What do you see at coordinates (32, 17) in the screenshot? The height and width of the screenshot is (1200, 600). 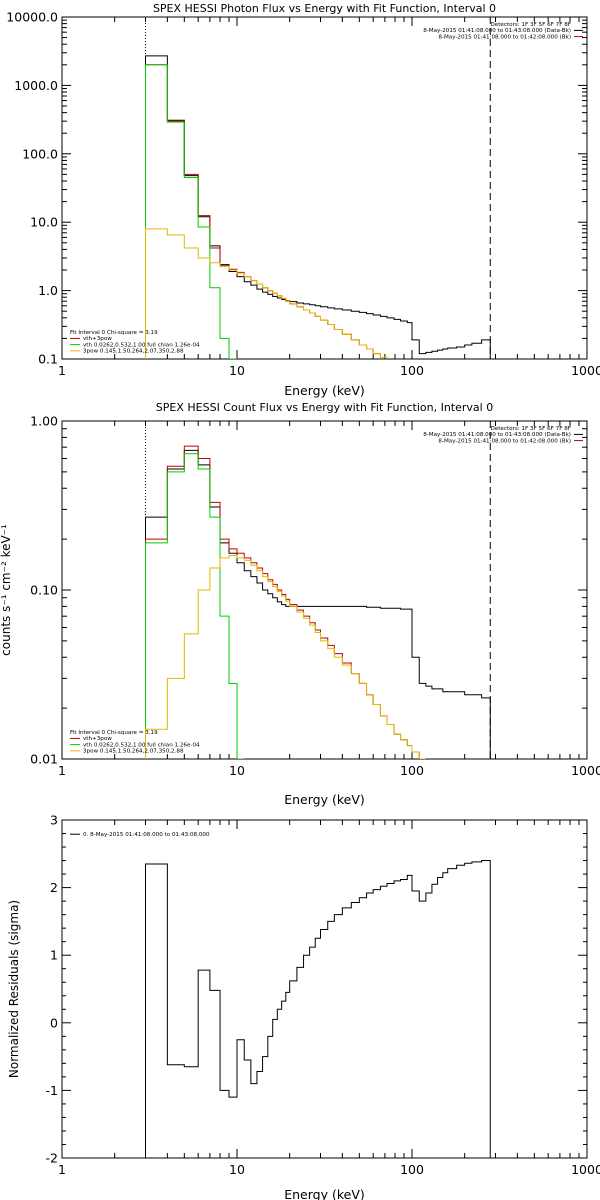 I see `y-tick-label: 10000.0` at bounding box center [32, 17].